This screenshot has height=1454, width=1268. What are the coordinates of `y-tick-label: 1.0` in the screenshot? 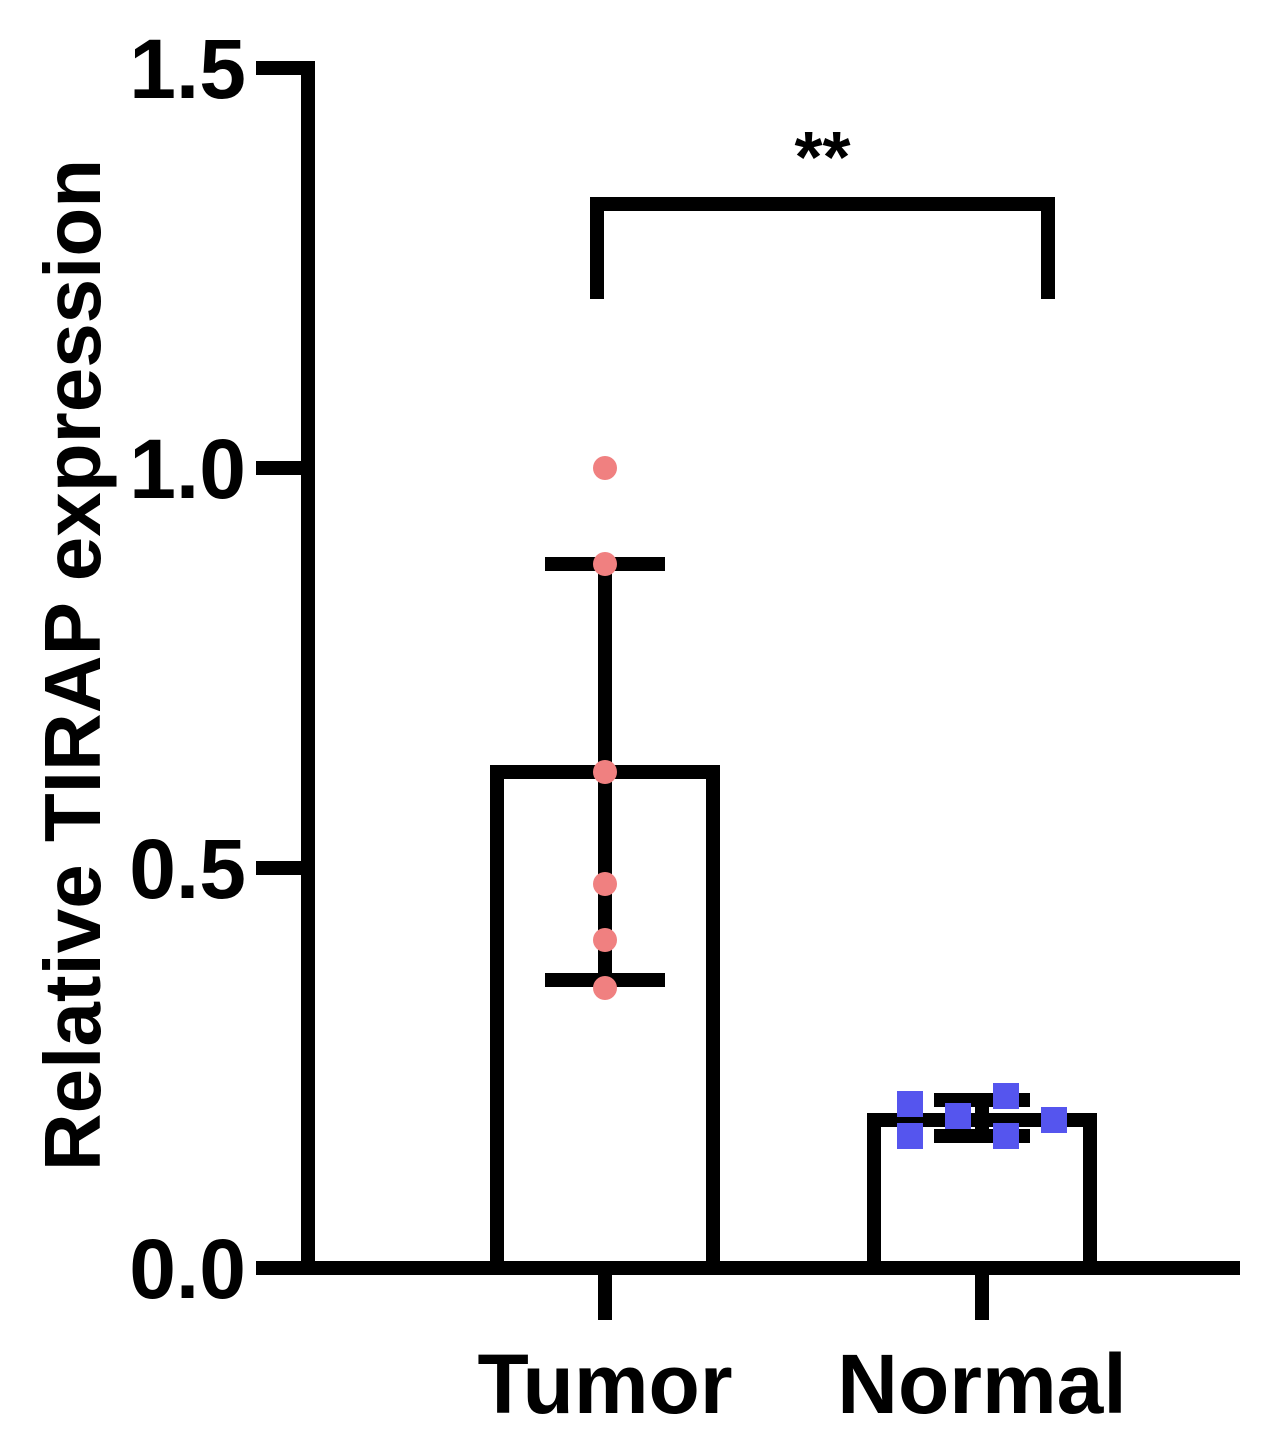 It's located at (187, 469).